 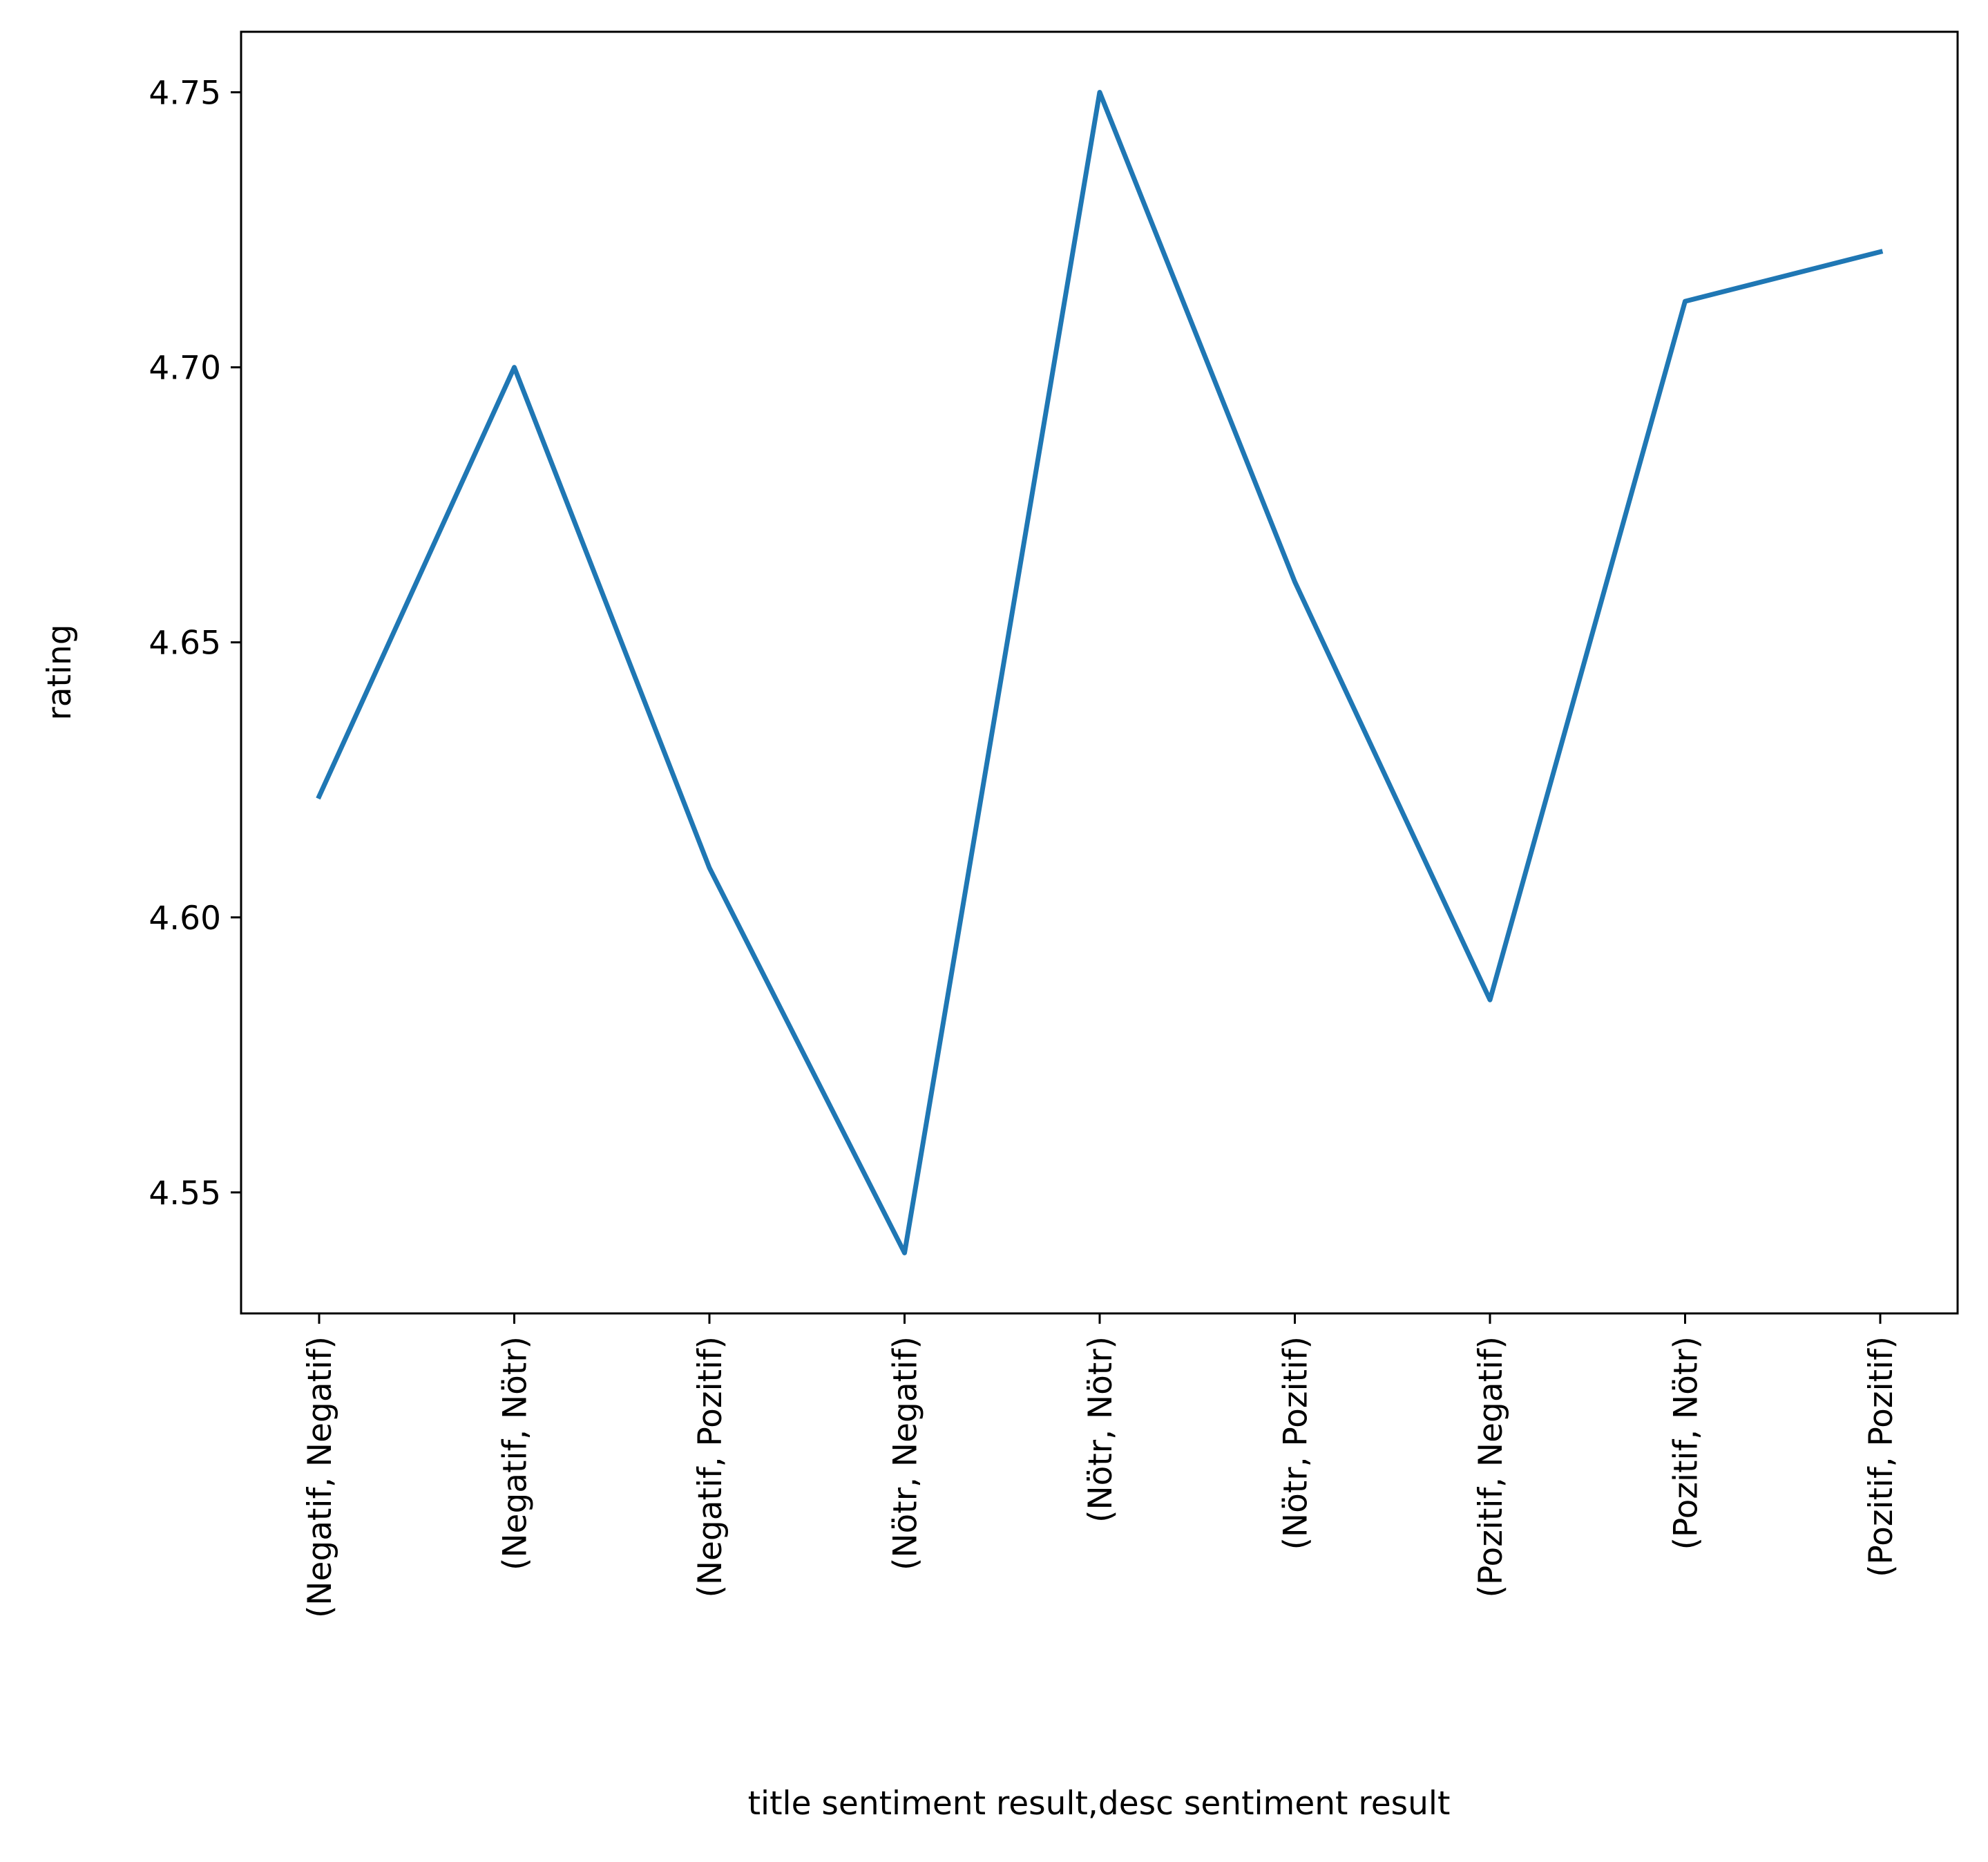 I want to click on x-tick-label: (Pozitif, Negatif), so click(x=1491, y=1466).